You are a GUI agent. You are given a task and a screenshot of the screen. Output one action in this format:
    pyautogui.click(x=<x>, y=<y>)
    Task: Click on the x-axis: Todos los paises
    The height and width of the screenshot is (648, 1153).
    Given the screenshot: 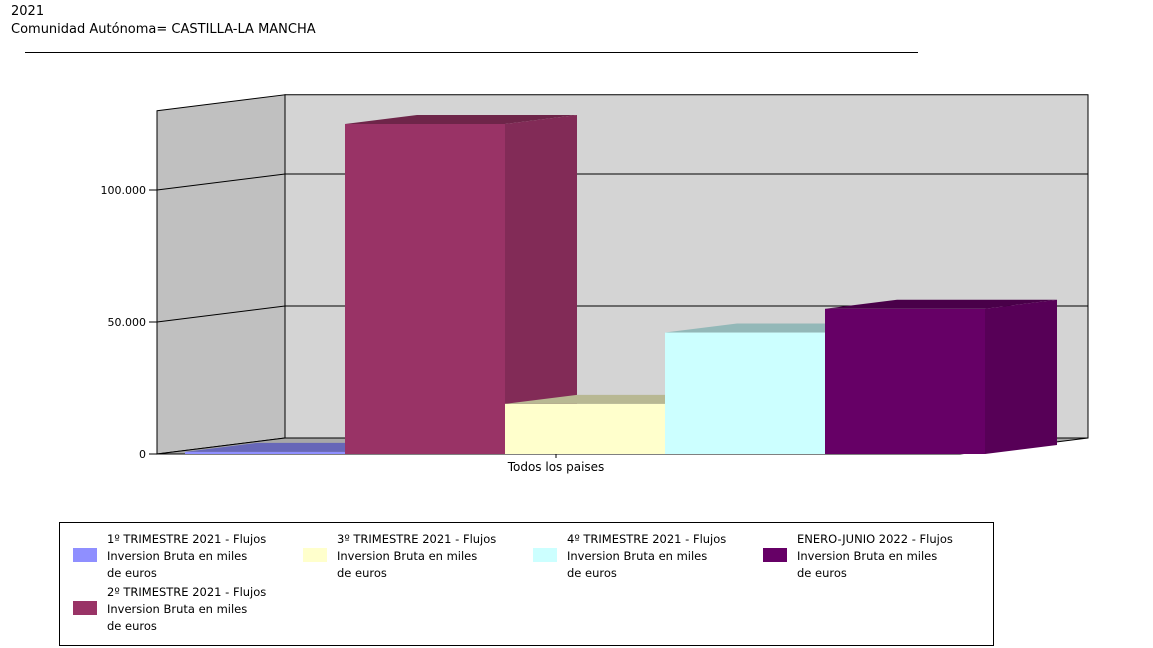 What is the action you would take?
    pyautogui.click(x=556, y=464)
    